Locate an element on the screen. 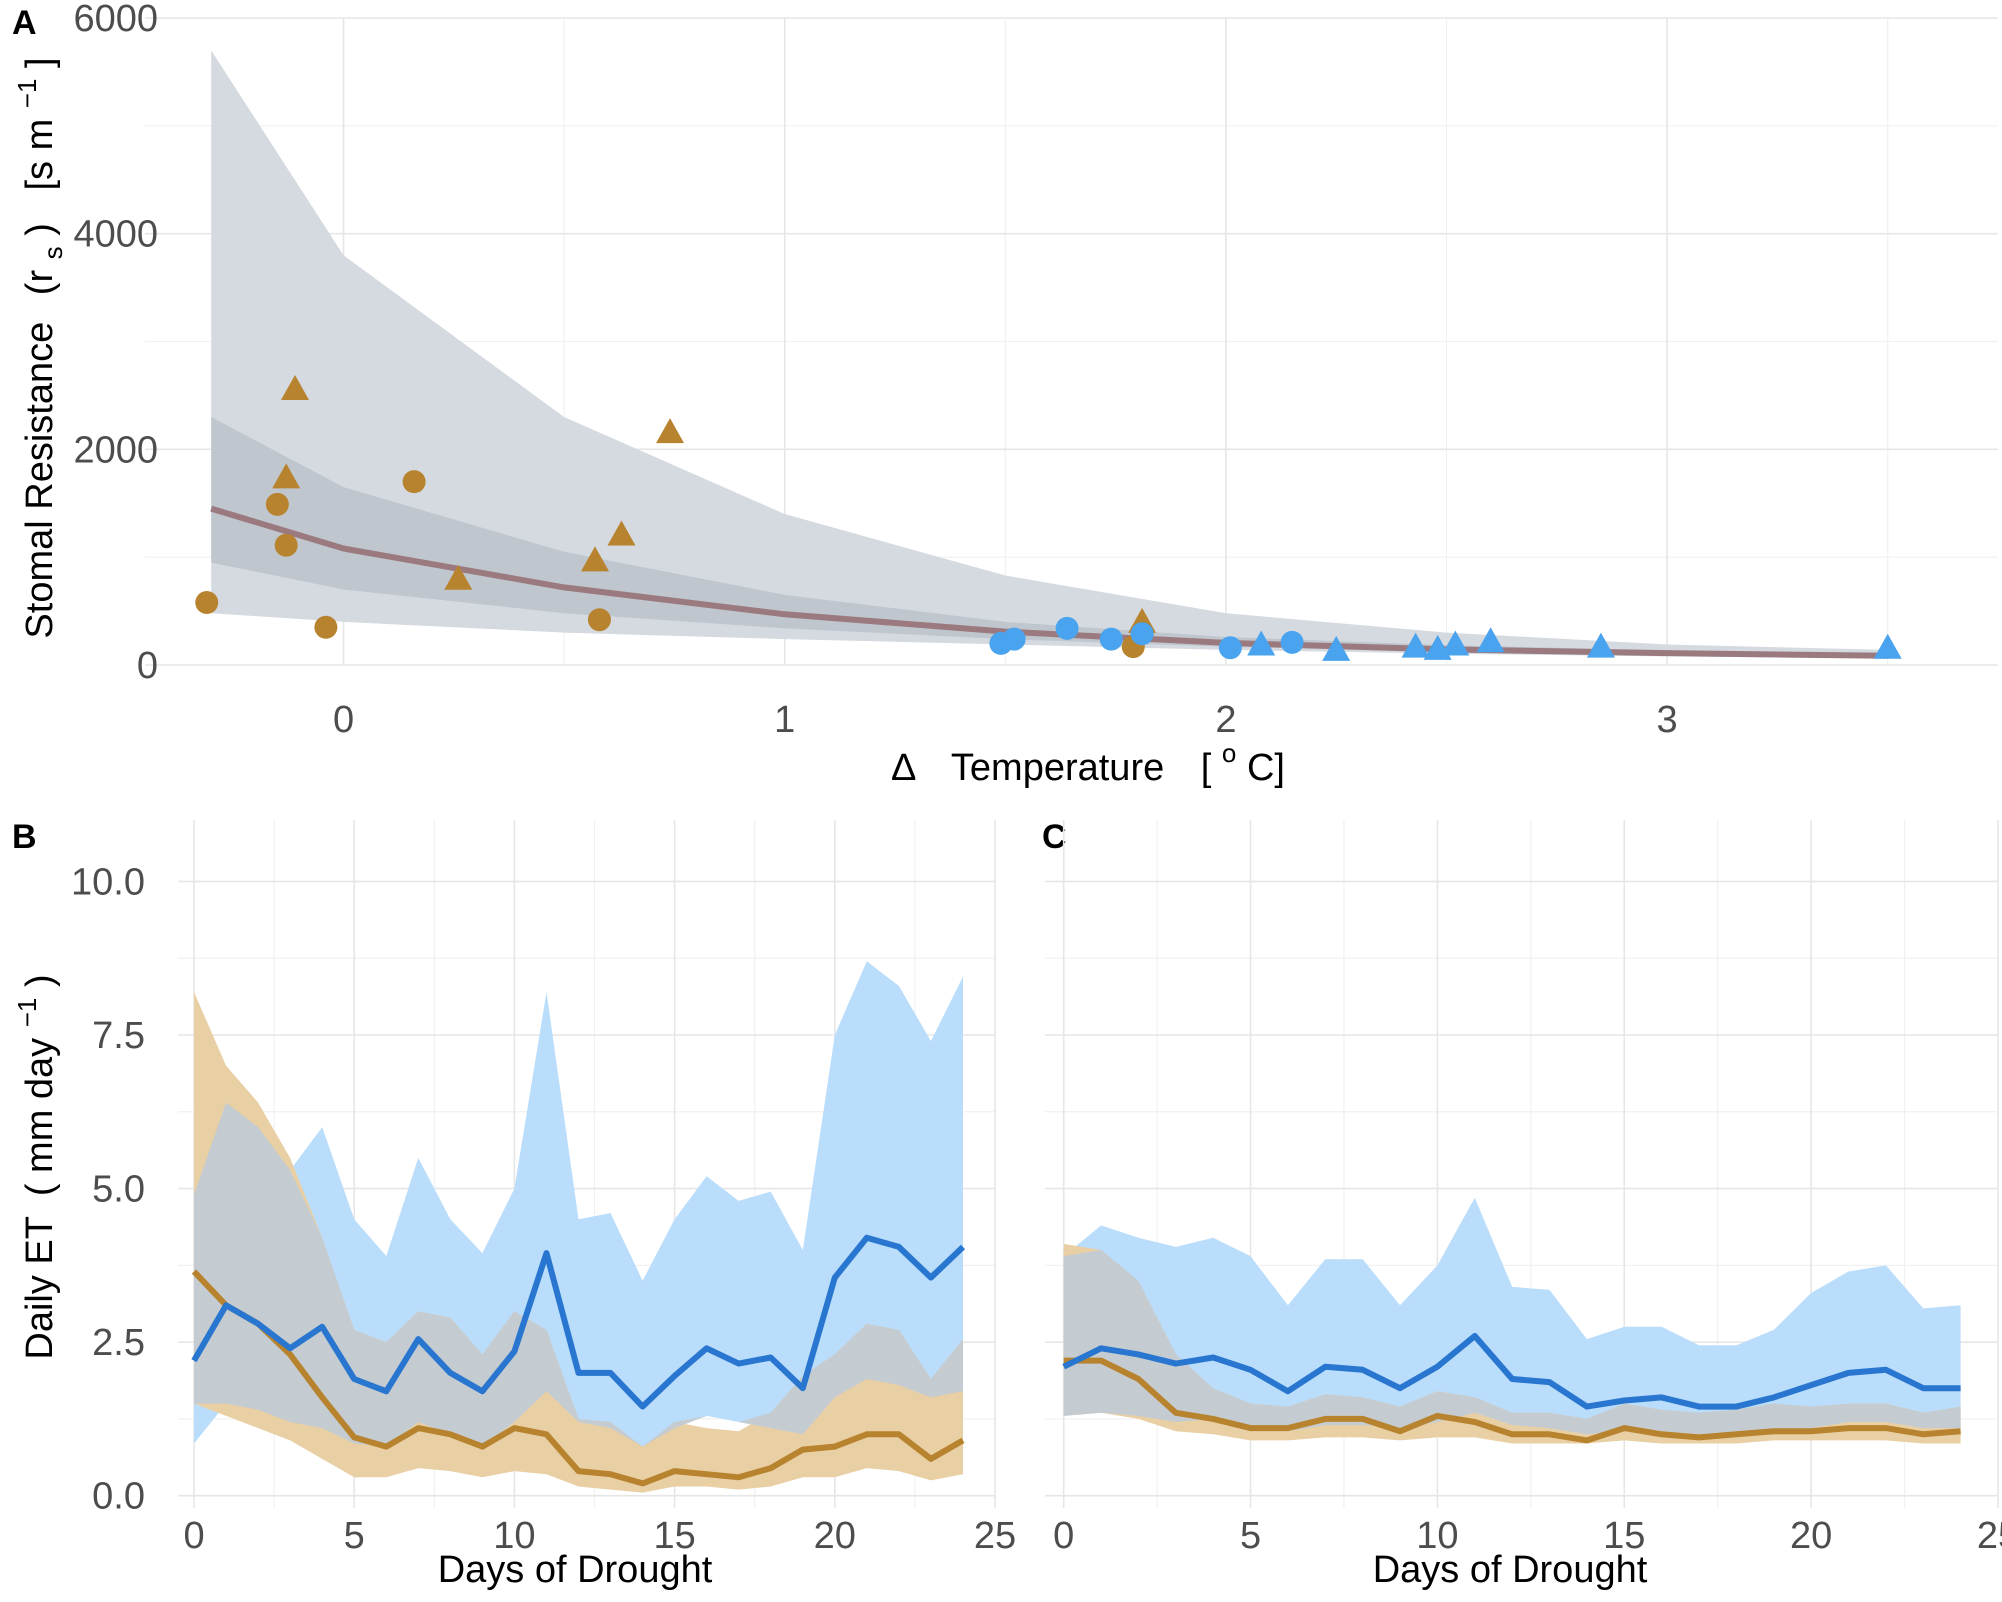 This screenshot has height=1602, width=2002. panel-b-ribbons is located at coordinates (578, 1227).